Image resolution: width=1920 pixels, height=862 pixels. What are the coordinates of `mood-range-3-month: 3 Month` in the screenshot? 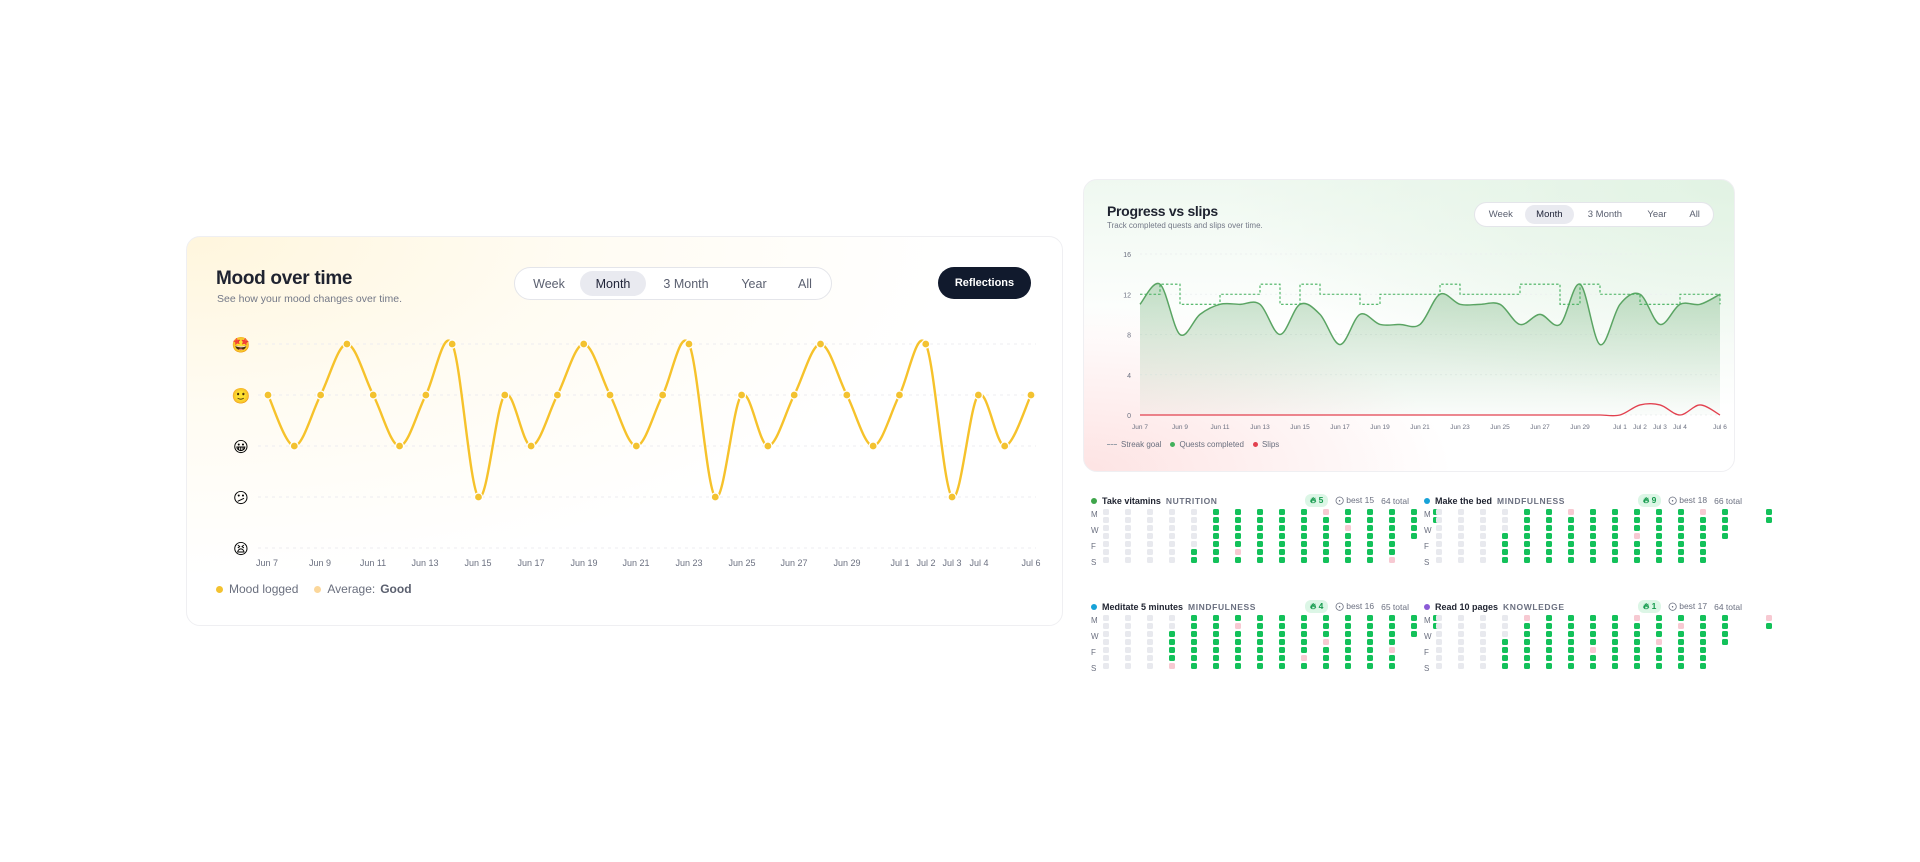 It's located at (686, 283).